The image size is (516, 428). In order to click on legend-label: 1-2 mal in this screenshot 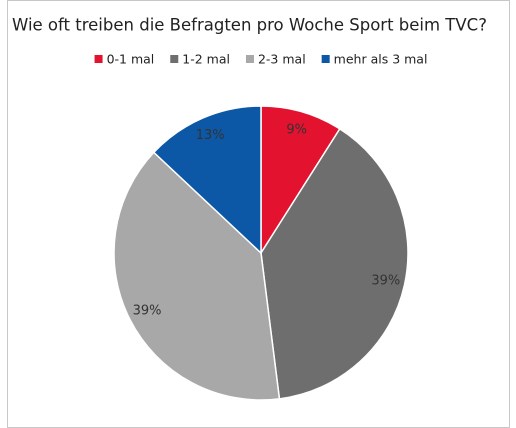, I will do `click(206, 59)`.